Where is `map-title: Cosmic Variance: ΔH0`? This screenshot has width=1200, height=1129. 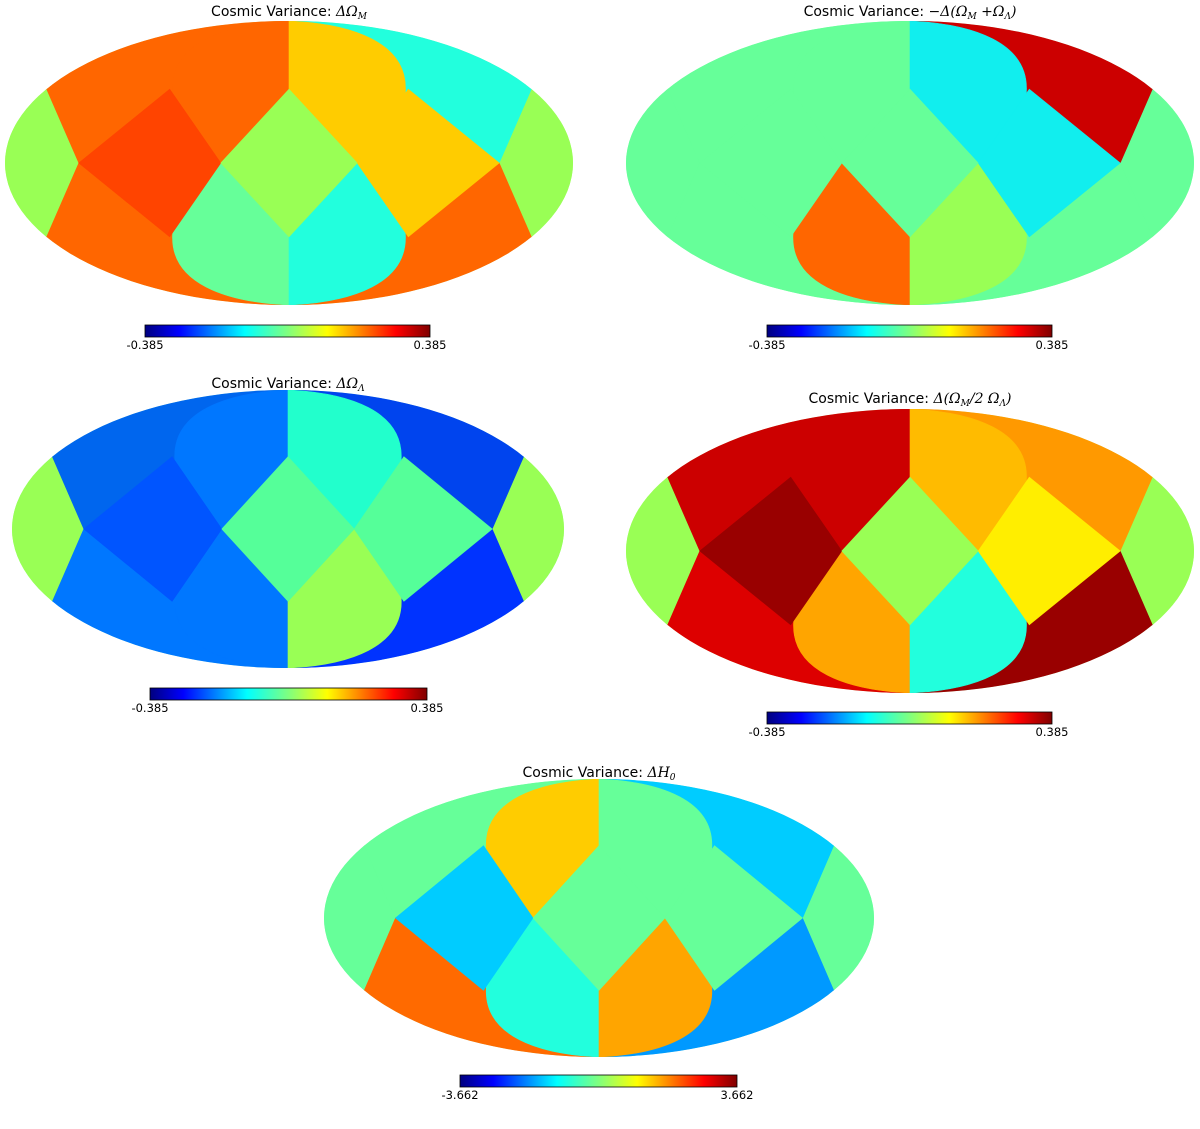 map-title: Cosmic Variance: ΔH0 is located at coordinates (598, 774).